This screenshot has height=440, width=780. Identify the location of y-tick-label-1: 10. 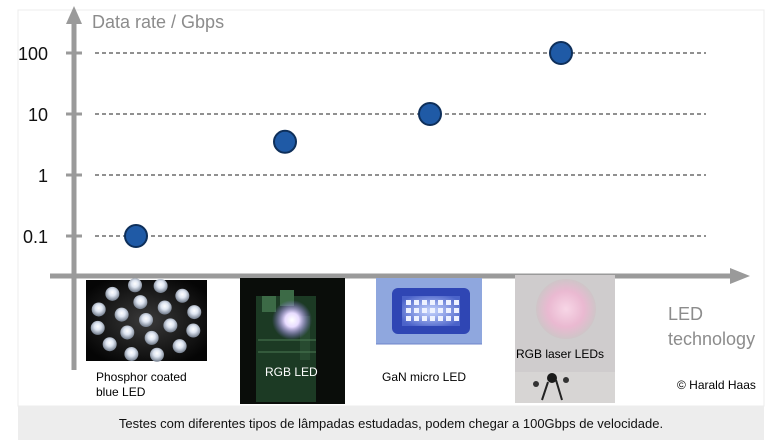
(38, 115).